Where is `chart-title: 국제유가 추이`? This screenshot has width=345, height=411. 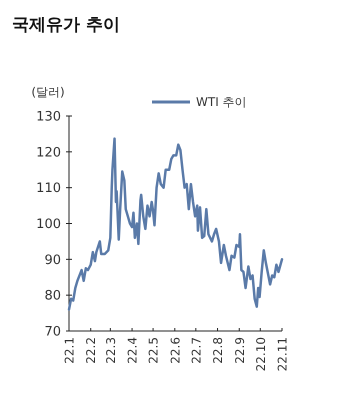
chart-title: 국제유가 추이 is located at coordinates (66, 25).